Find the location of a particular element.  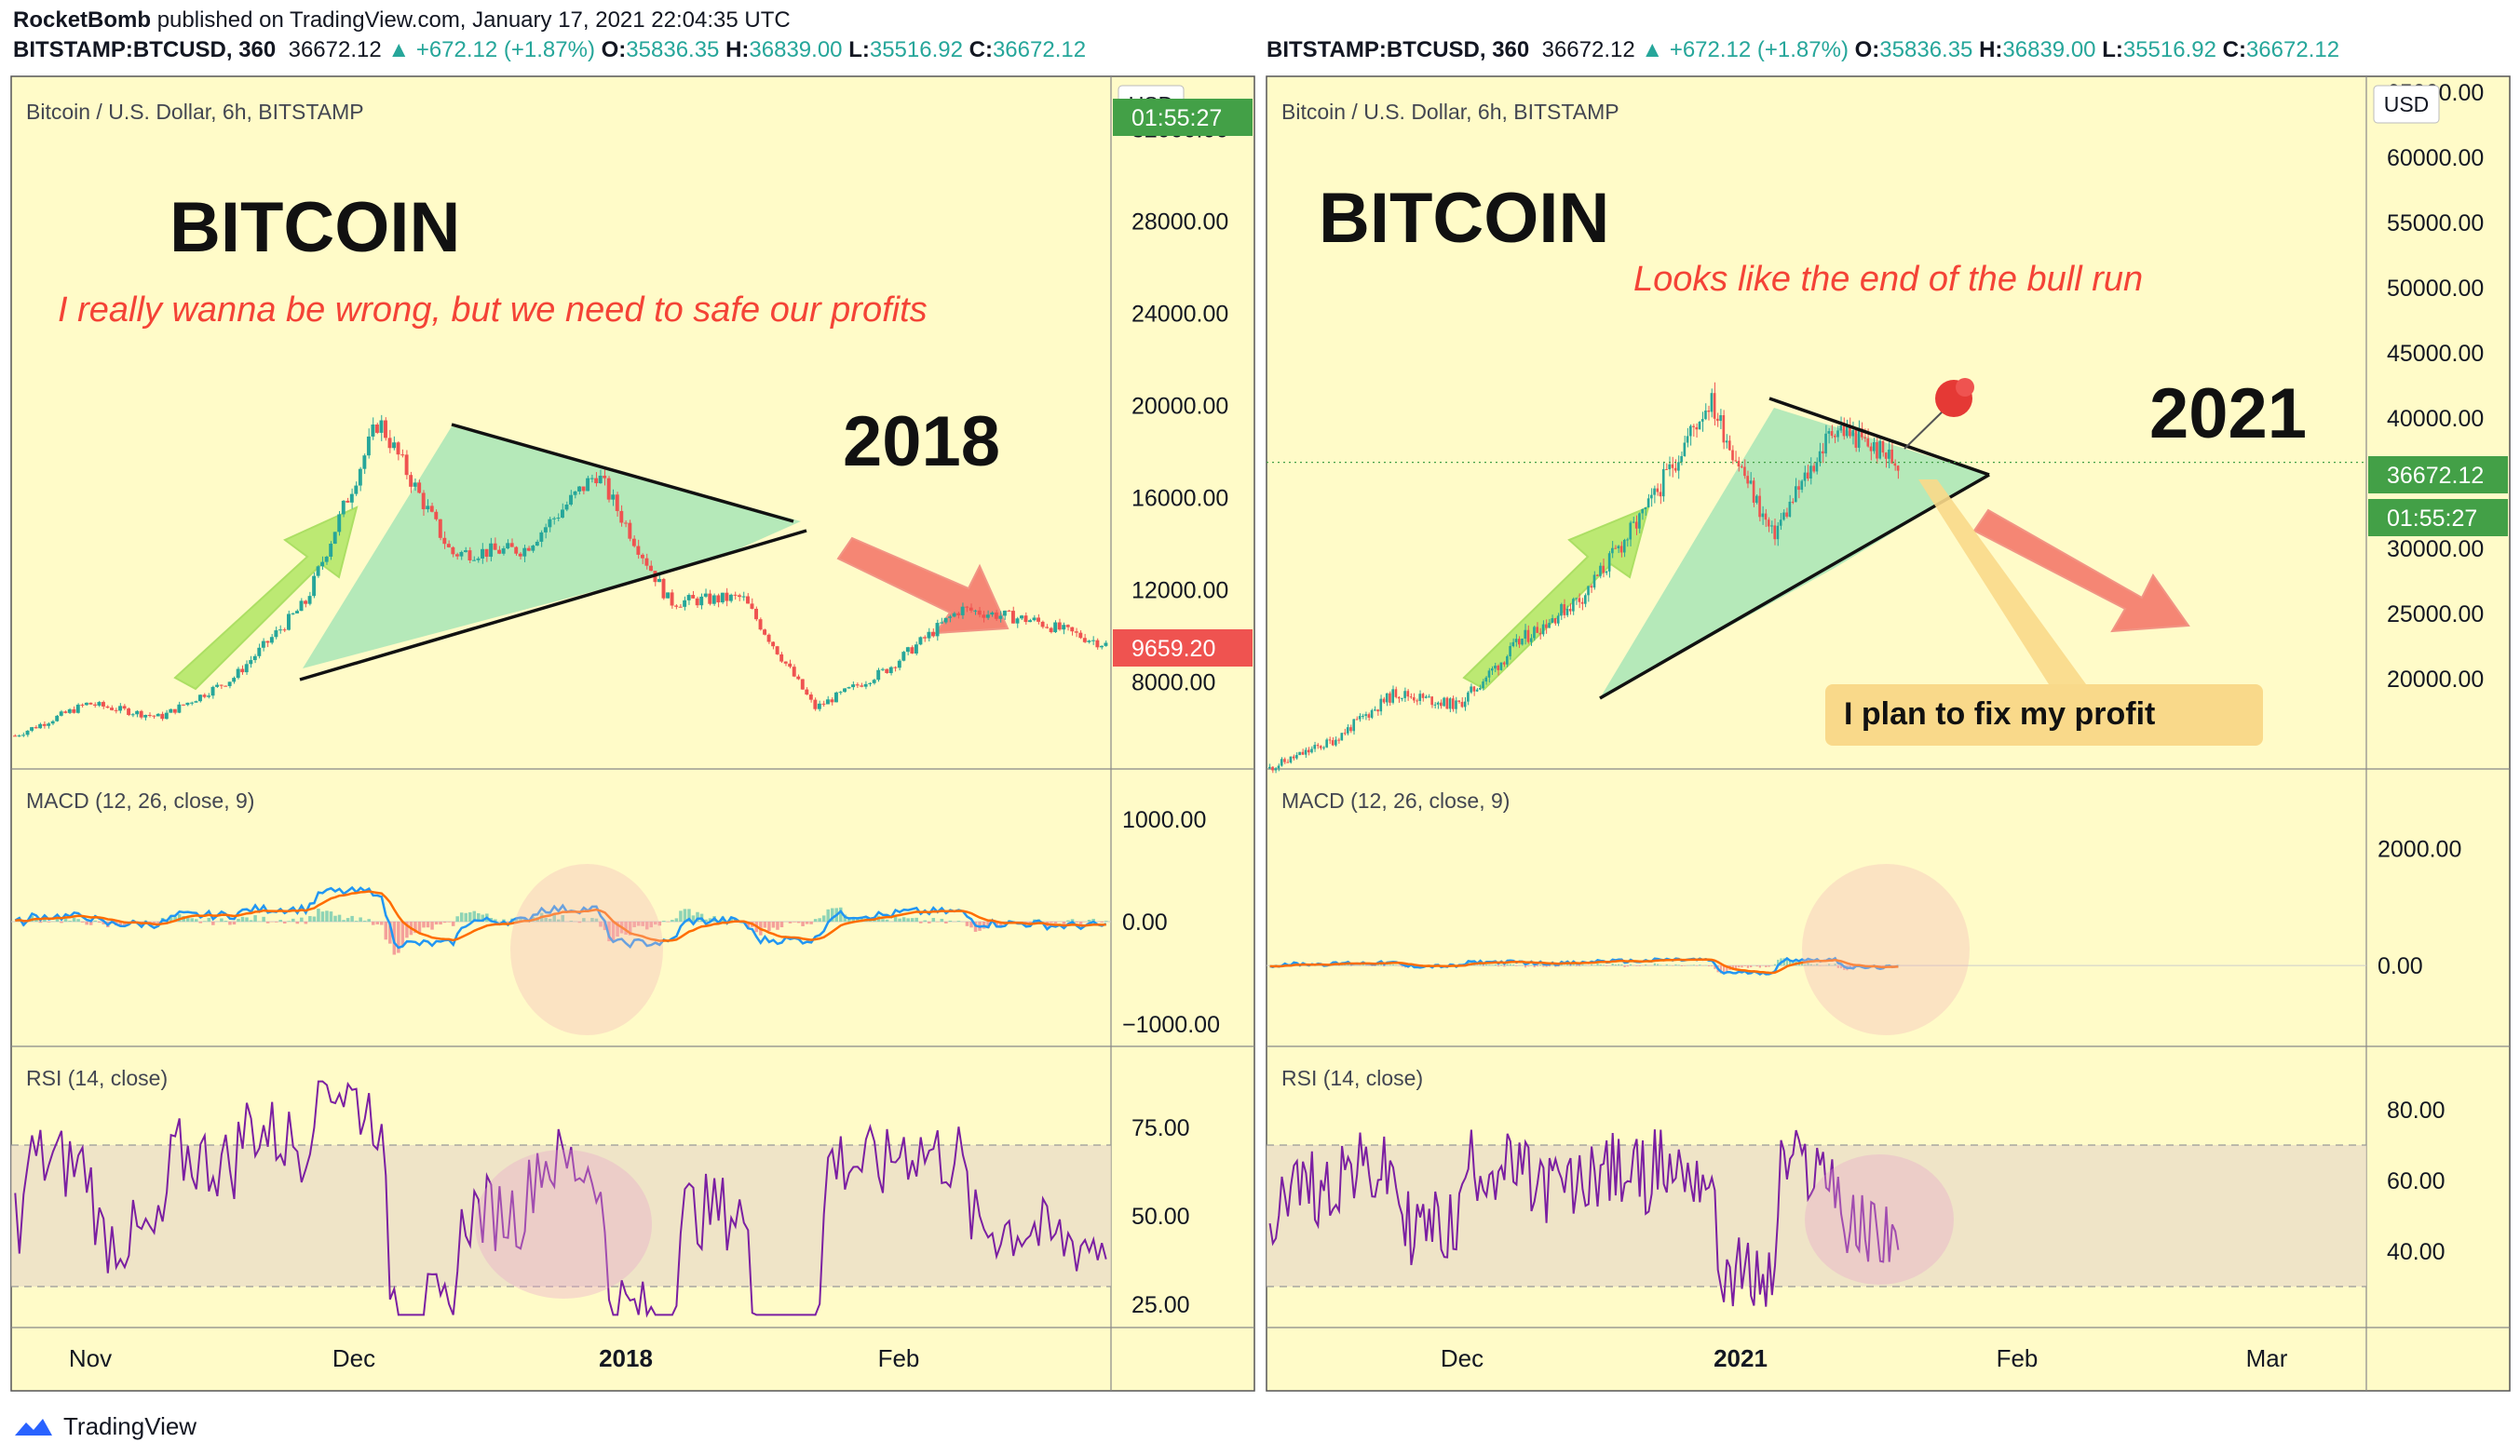

trendline is located at coordinates (1794, 586).